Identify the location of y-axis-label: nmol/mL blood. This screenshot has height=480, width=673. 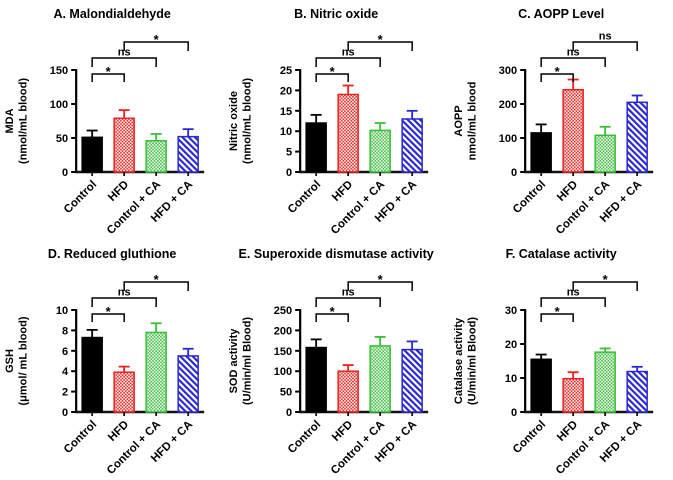
(472, 121).